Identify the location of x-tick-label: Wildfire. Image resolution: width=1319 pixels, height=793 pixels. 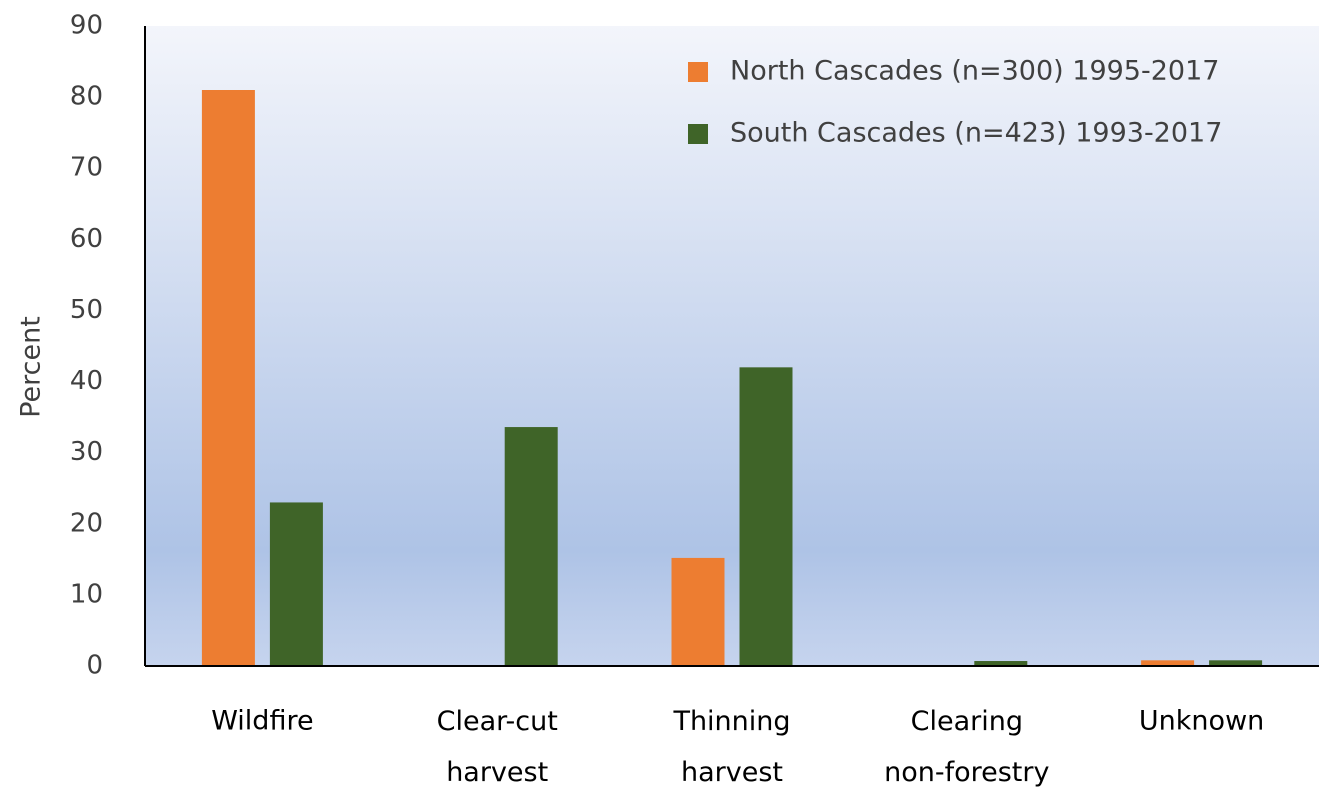
(262, 721).